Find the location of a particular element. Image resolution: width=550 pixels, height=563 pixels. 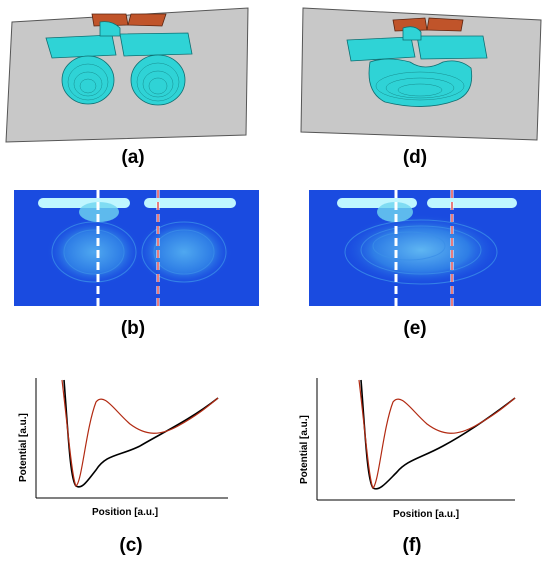

gate-electrodes is located at coordinates (428, 24).